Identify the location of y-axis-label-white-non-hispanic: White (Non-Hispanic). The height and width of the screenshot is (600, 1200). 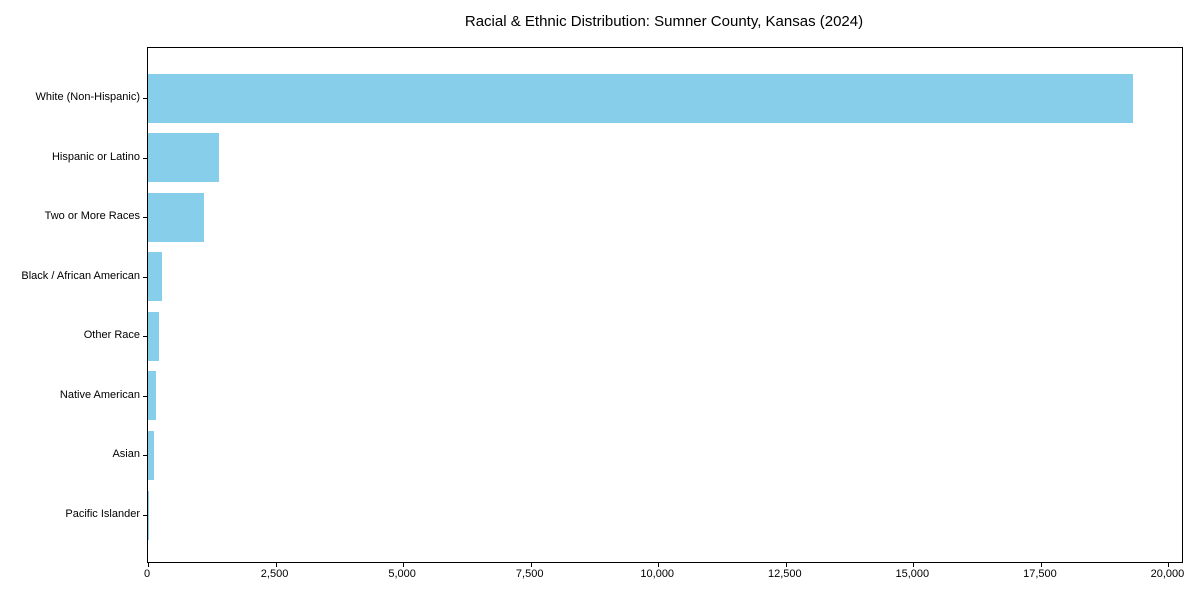
(87, 97).